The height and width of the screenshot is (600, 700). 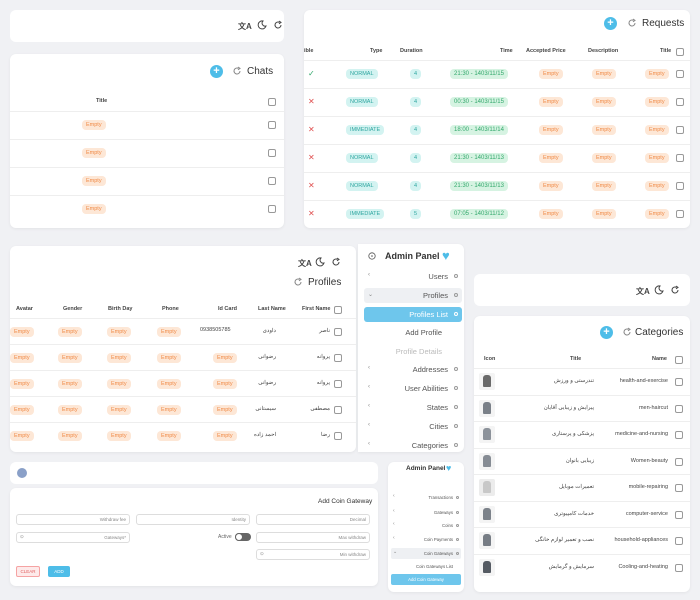 I want to click on sidebar-item-add-profile: Add Profile, so click(x=413, y=332).